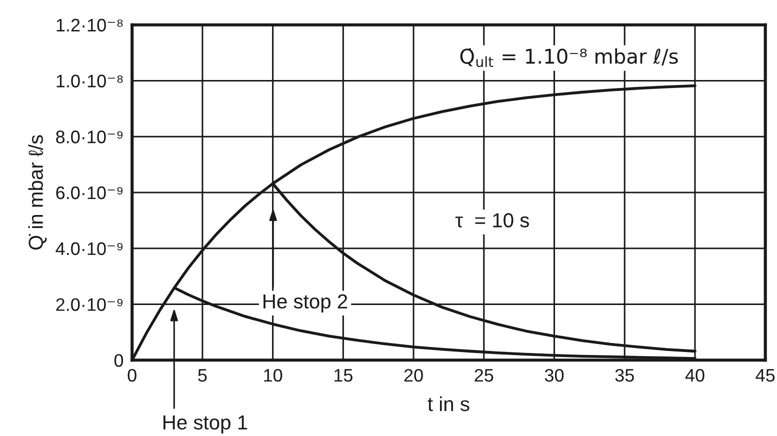  Describe the element at coordinates (37, 192) in the screenshot. I see `y-axis-title: Q̇ in mbar ℓ/s` at that location.